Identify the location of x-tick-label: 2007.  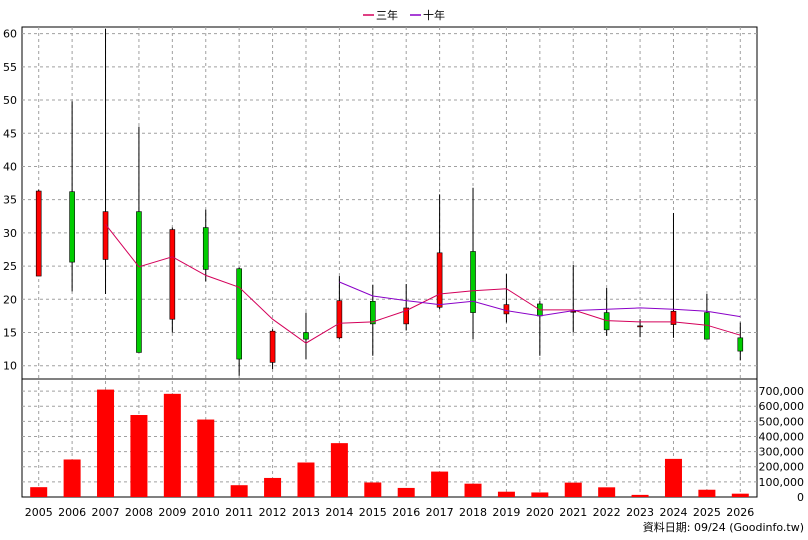
(106, 512).